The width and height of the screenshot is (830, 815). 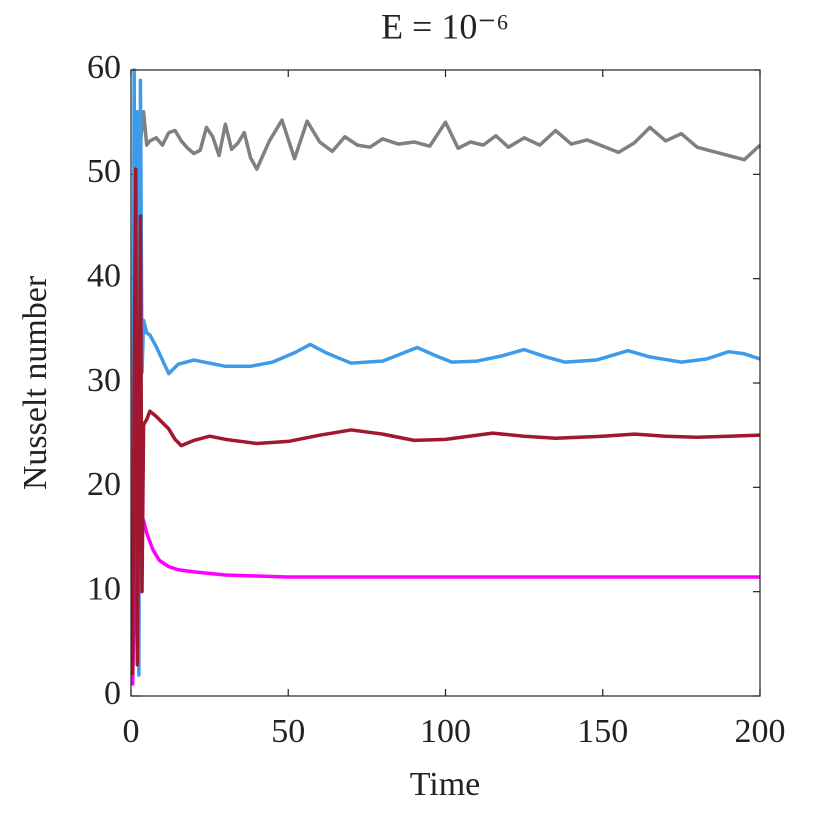 What do you see at coordinates (288, 731) in the screenshot?
I see `x-tick-label: 50` at bounding box center [288, 731].